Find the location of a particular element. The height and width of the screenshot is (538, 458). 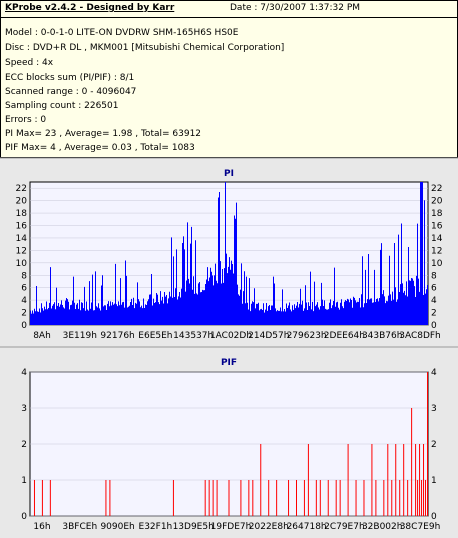

x-tick-label: 3E119h is located at coordinates (80, 336).